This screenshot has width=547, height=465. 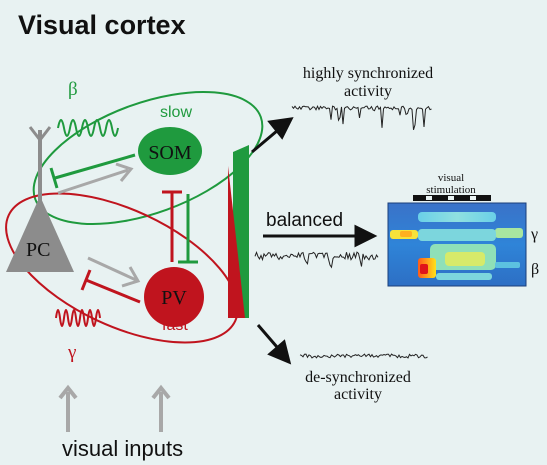 What do you see at coordinates (457, 244) in the screenshot?
I see `spectrogram` at bounding box center [457, 244].